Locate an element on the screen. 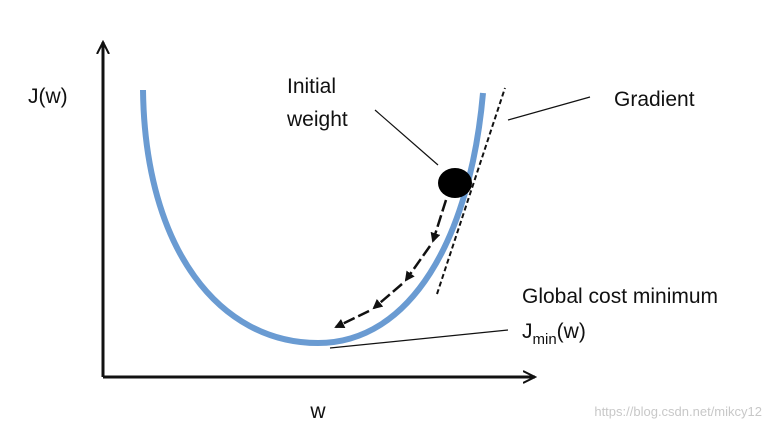 This screenshot has height=428, width=772. jmin-subscript: min is located at coordinates (545, 339).